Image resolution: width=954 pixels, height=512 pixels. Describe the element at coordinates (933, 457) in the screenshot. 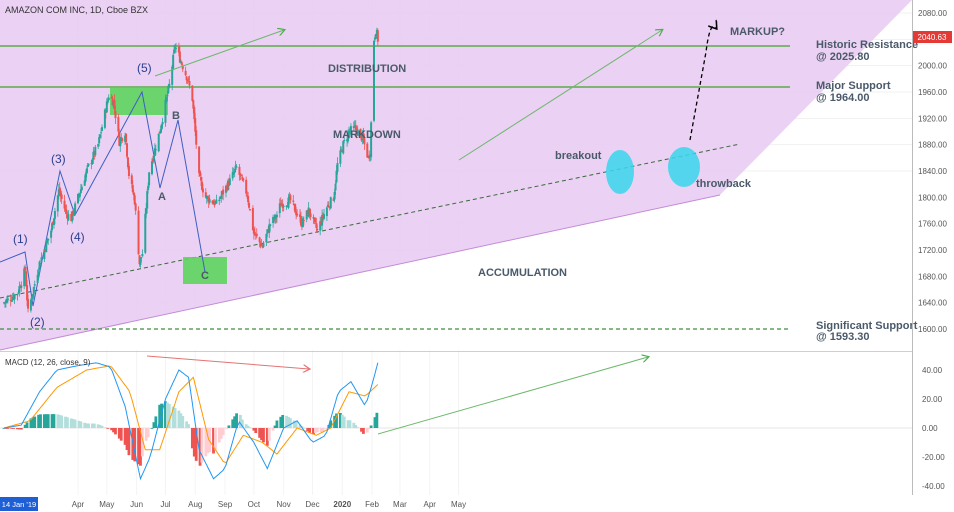

I see `macd-y-tick: -20.00` at that location.